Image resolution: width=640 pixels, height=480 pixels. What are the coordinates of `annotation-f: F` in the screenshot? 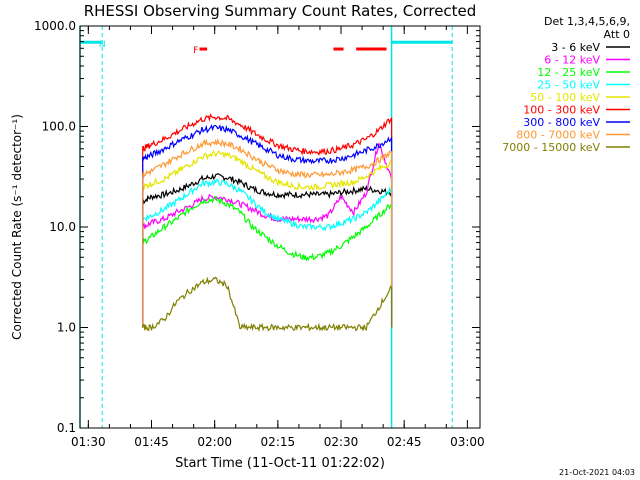 It's located at (195, 51).